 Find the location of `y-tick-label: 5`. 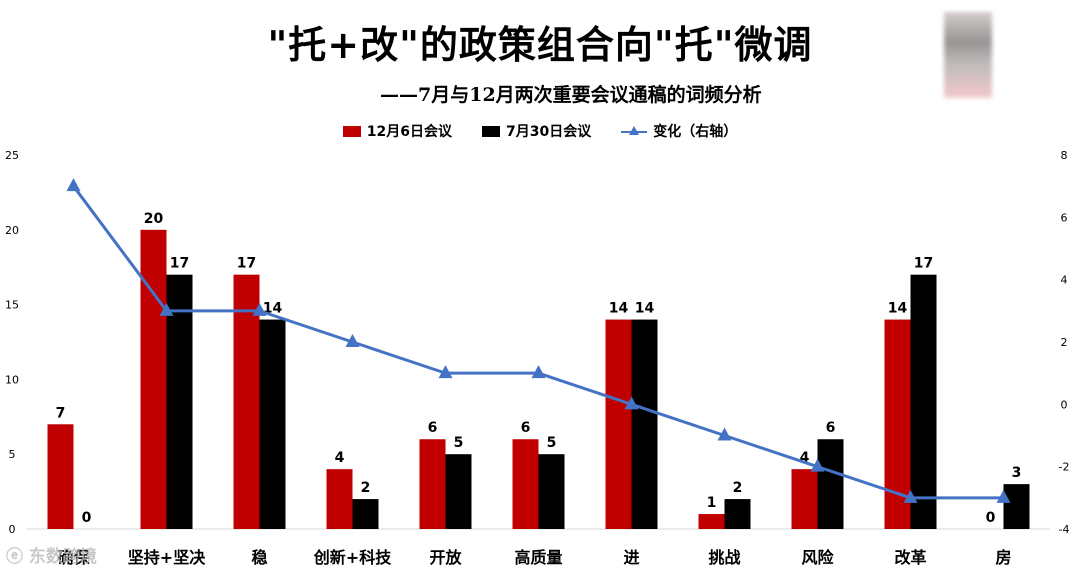

y-tick-label: 5 is located at coordinates (12, 454).